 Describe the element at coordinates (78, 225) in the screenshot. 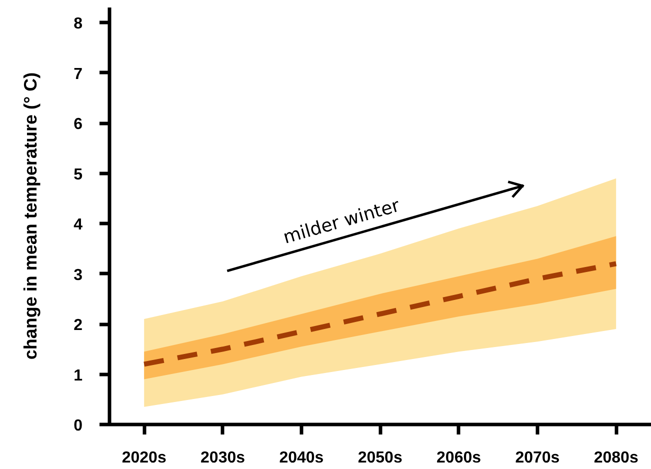

I see `y-tick-label: 4` at that location.